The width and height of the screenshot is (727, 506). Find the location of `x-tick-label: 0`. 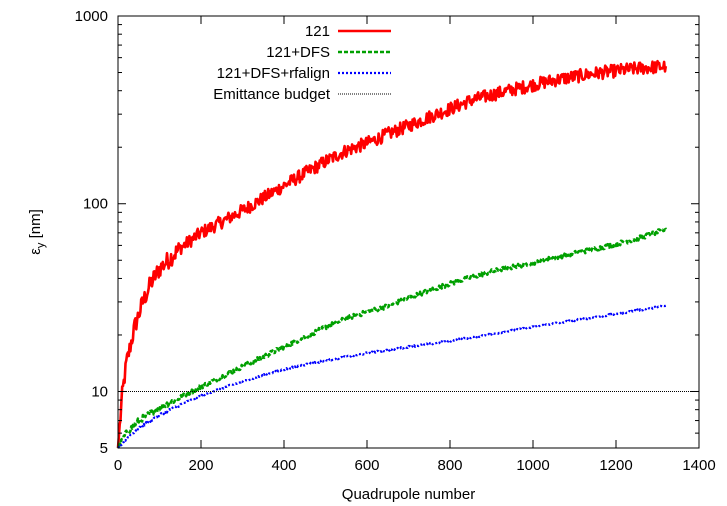

x-tick-label: 0 is located at coordinates (118, 465).